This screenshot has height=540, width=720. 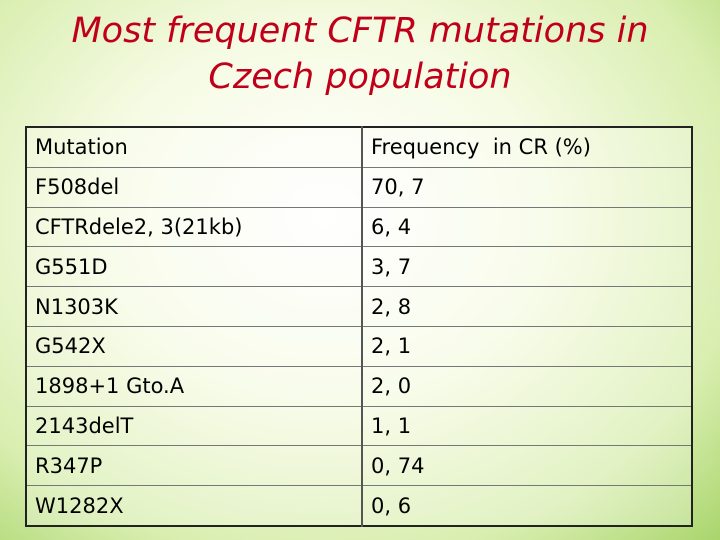 I want to click on cell: 2, 8, so click(x=527, y=306).